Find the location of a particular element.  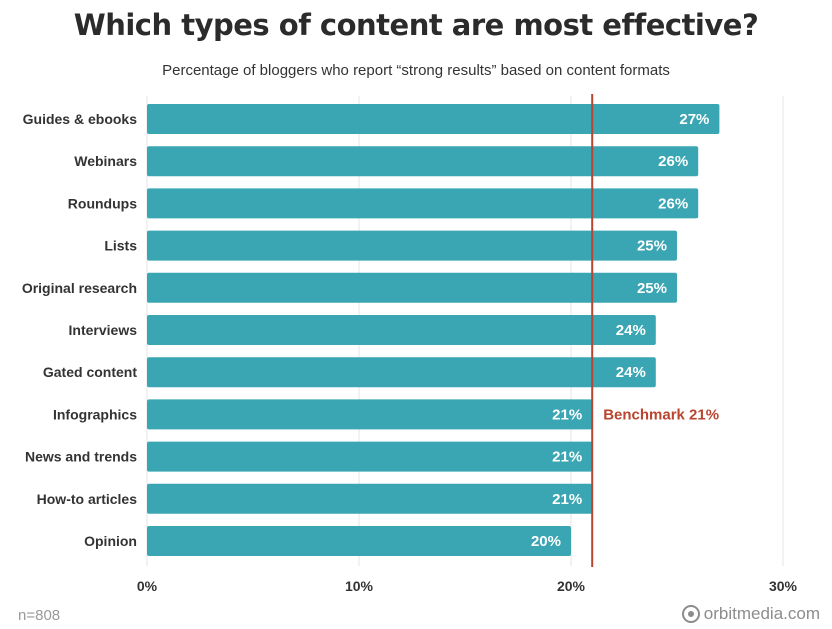

category-label: Guides & ebooks is located at coordinates (80, 119).